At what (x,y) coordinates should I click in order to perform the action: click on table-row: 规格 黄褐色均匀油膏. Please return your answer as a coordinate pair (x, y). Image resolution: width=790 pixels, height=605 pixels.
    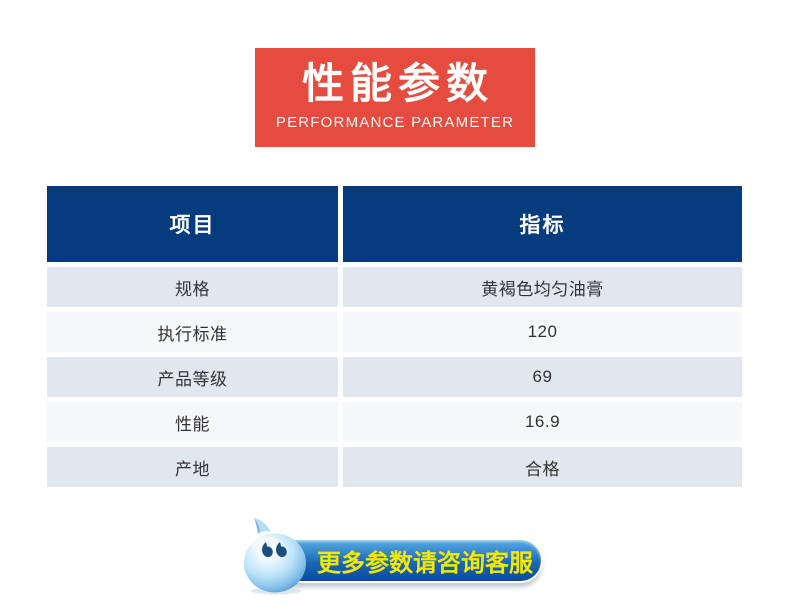
    Looking at the image, I should click on (394, 287).